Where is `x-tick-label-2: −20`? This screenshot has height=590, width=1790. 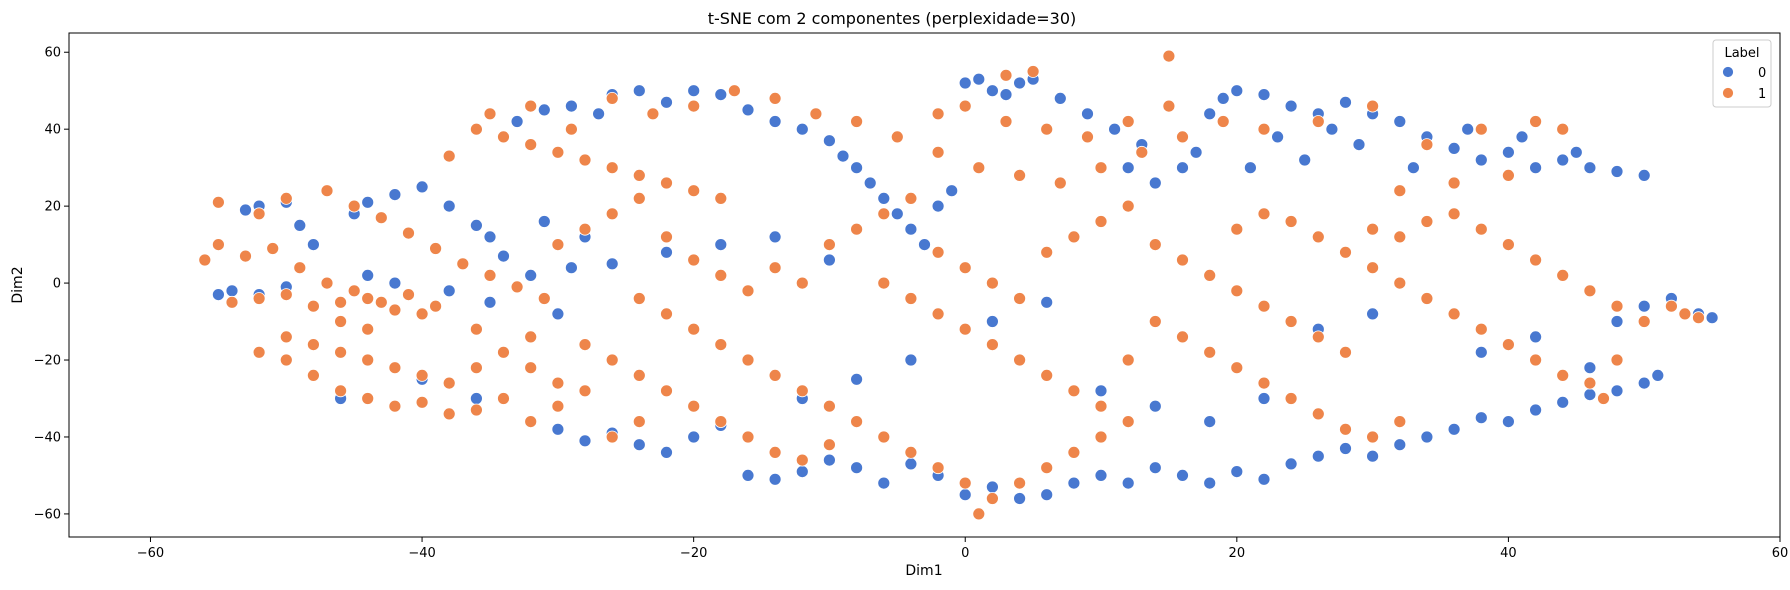
x-tick-label-2: −20 is located at coordinates (693, 553).